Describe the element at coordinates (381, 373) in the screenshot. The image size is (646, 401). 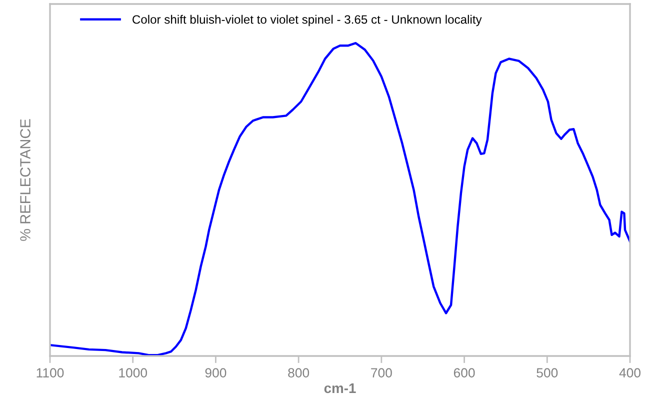
I see `x-tick-label: 700` at that location.